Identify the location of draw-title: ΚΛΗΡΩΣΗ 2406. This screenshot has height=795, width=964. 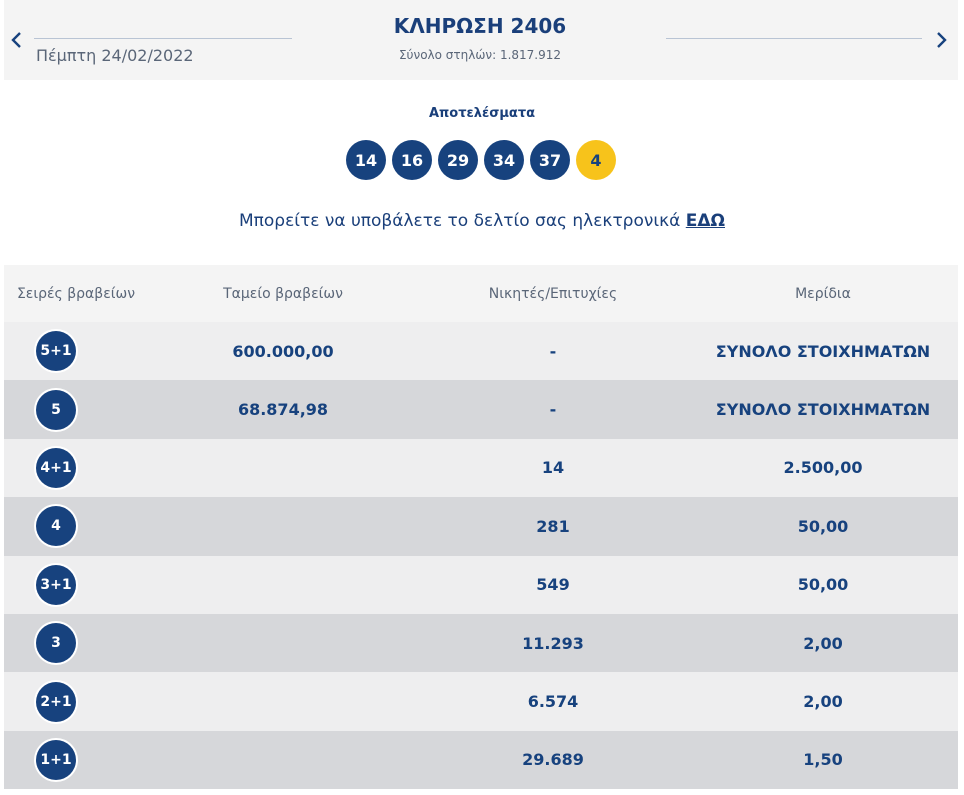
(480, 26).